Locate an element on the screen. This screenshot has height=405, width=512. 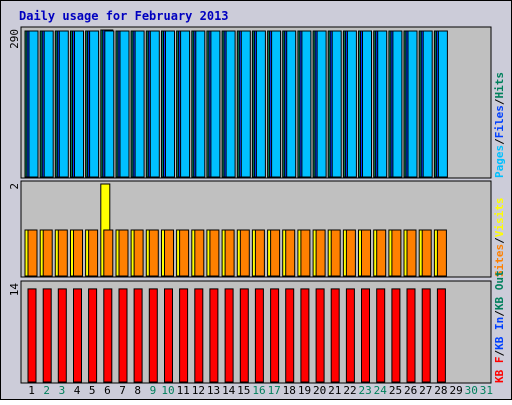
x-tick-label-day-18: 18 is located at coordinates (289, 390).